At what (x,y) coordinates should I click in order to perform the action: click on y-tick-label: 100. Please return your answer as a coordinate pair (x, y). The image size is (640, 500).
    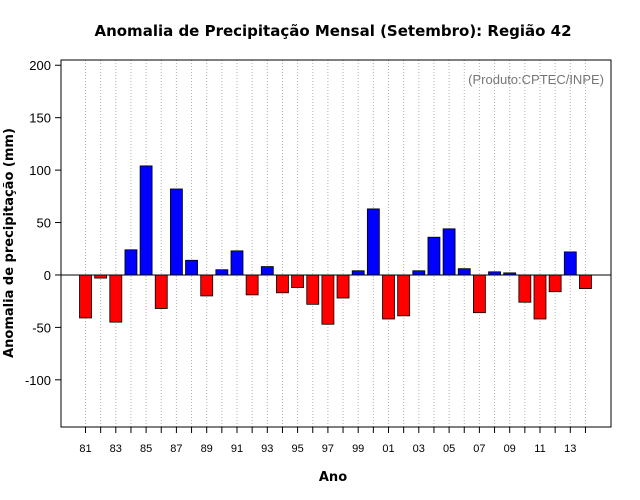
    Looking at the image, I should click on (40, 170).